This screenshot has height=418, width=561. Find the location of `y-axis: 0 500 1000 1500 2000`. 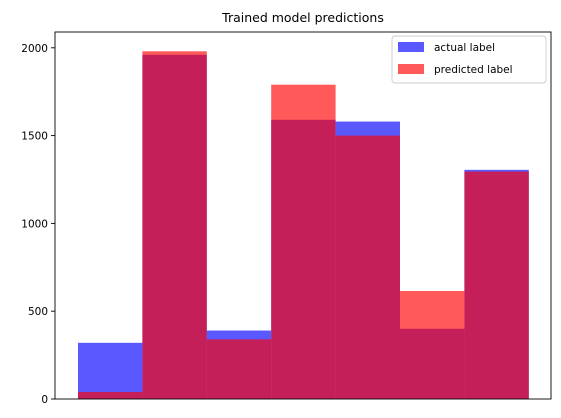

y-axis: 0 500 1000 1500 2000 is located at coordinates (38, 224).